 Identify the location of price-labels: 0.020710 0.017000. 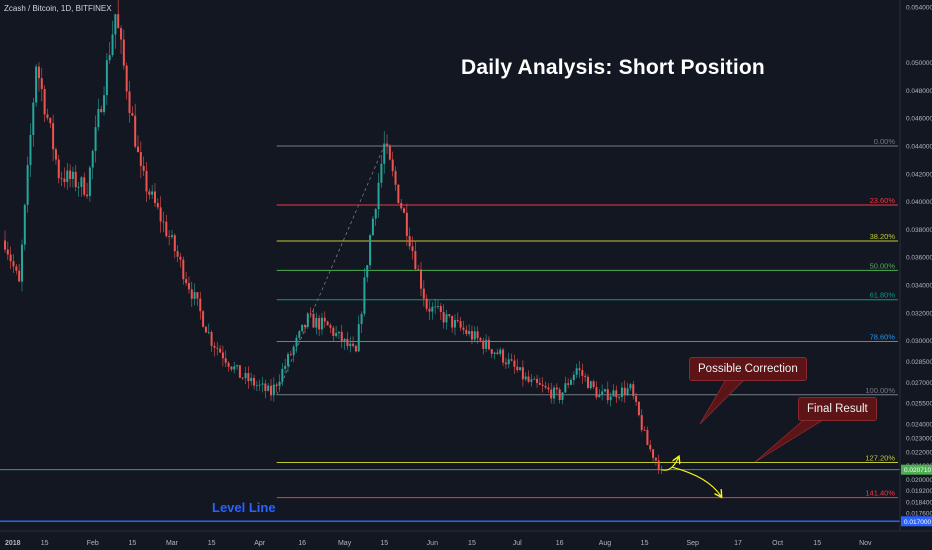
(916, 495).